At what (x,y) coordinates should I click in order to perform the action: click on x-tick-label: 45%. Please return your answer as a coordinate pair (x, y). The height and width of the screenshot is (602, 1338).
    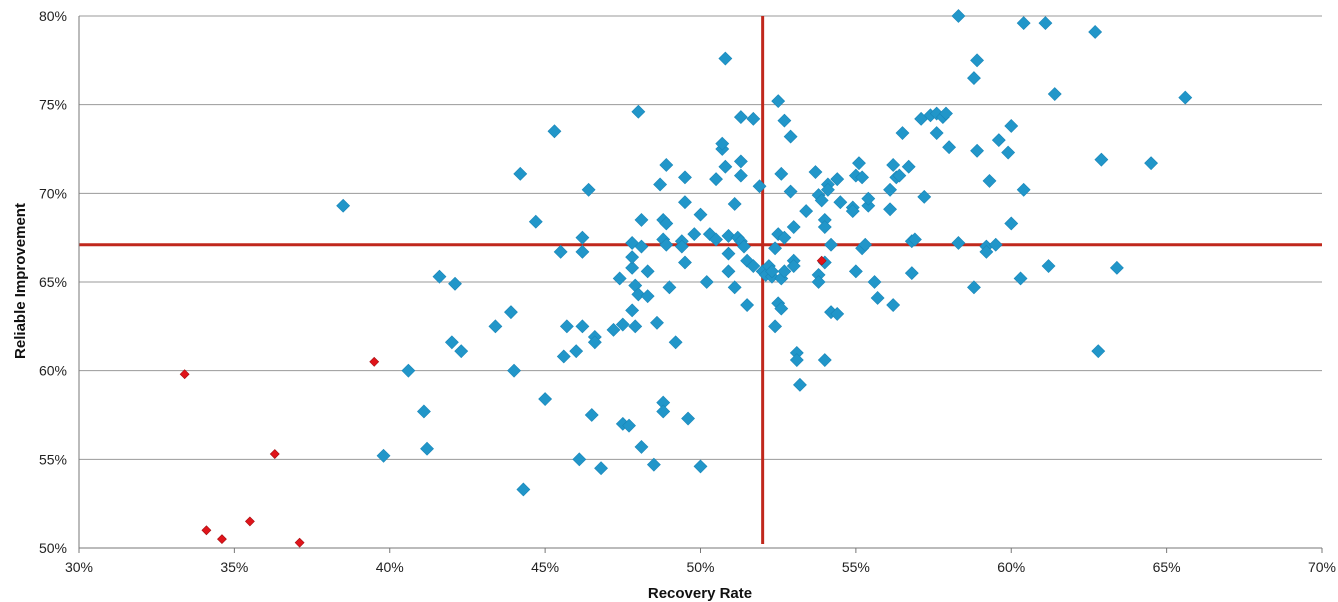
    Looking at the image, I should click on (545, 567).